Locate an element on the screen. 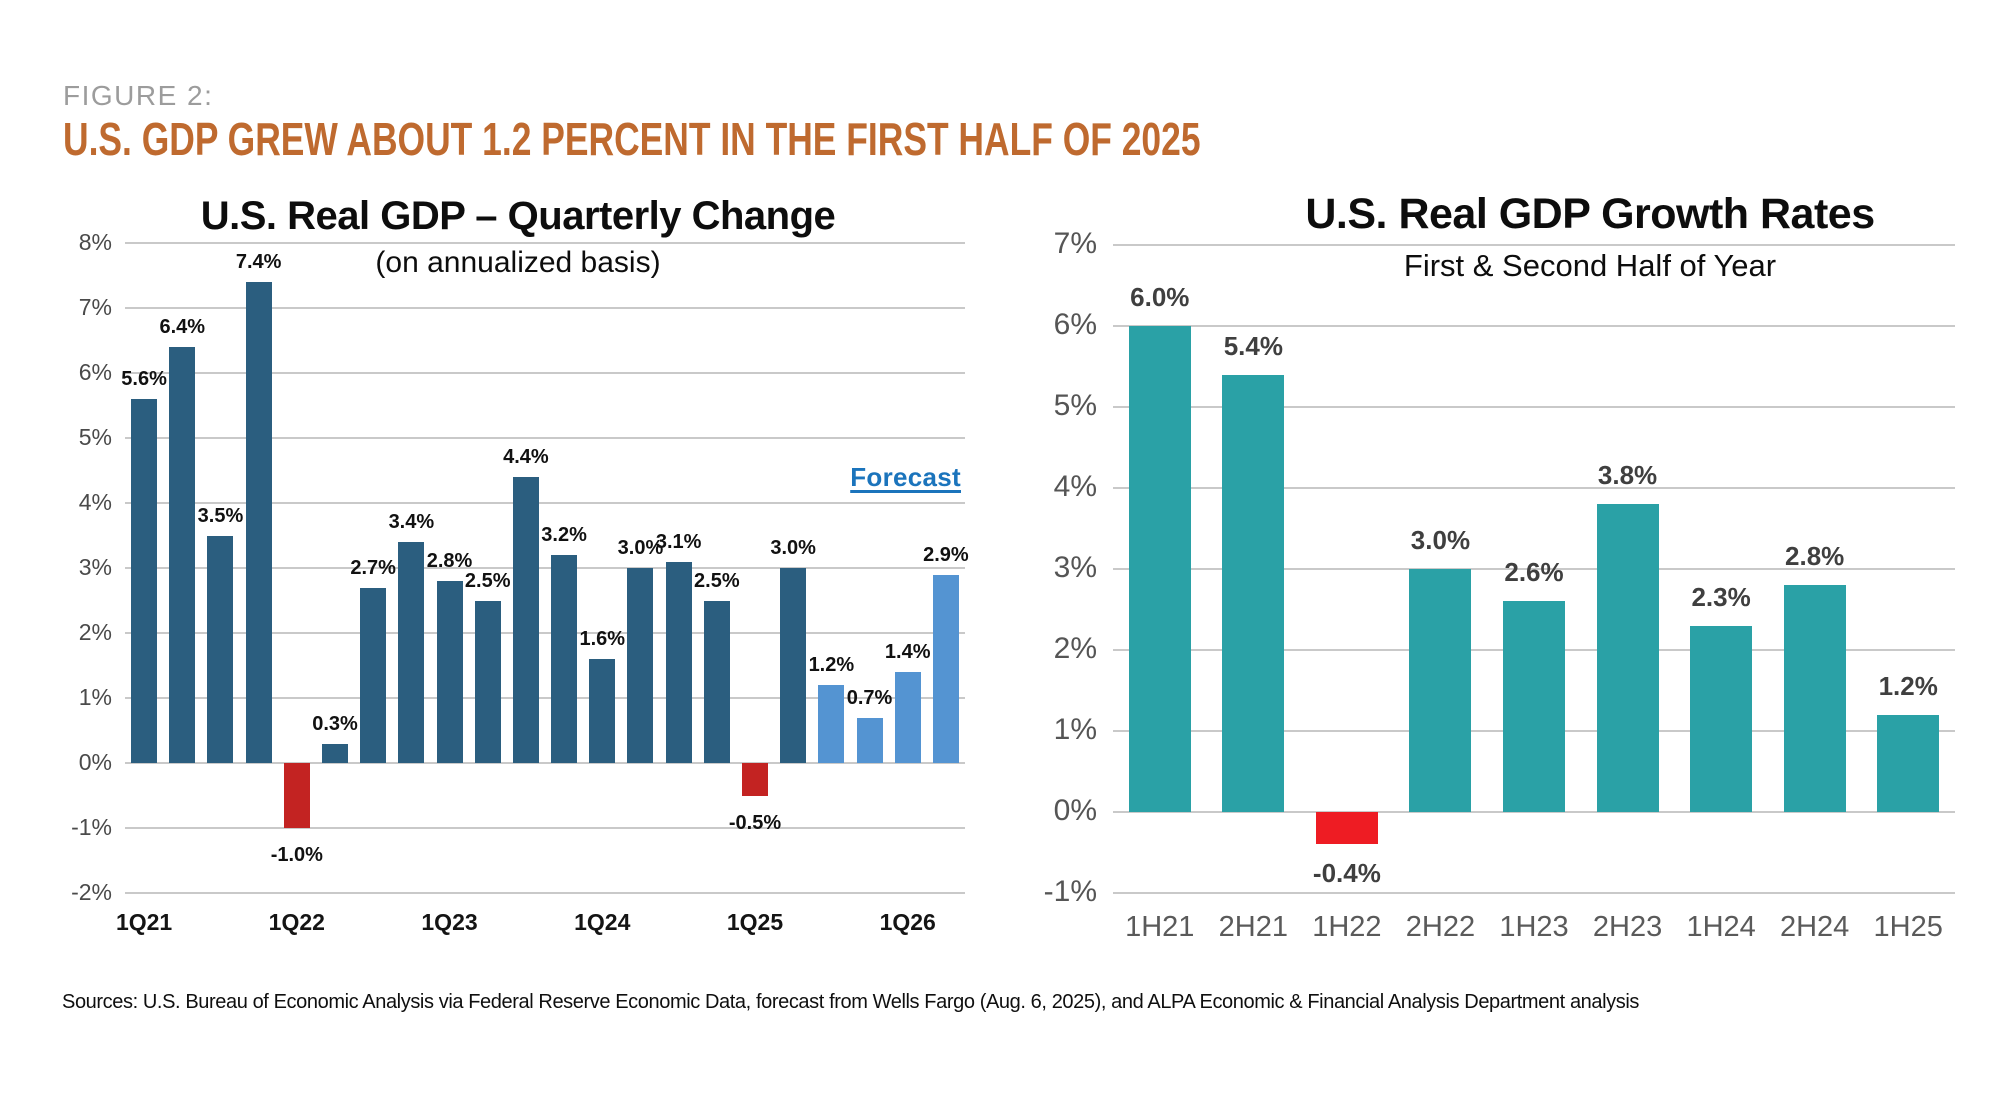 The height and width of the screenshot is (1104, 2000). x-axis-label: 2H21 is located at coordinates (1253, 927).